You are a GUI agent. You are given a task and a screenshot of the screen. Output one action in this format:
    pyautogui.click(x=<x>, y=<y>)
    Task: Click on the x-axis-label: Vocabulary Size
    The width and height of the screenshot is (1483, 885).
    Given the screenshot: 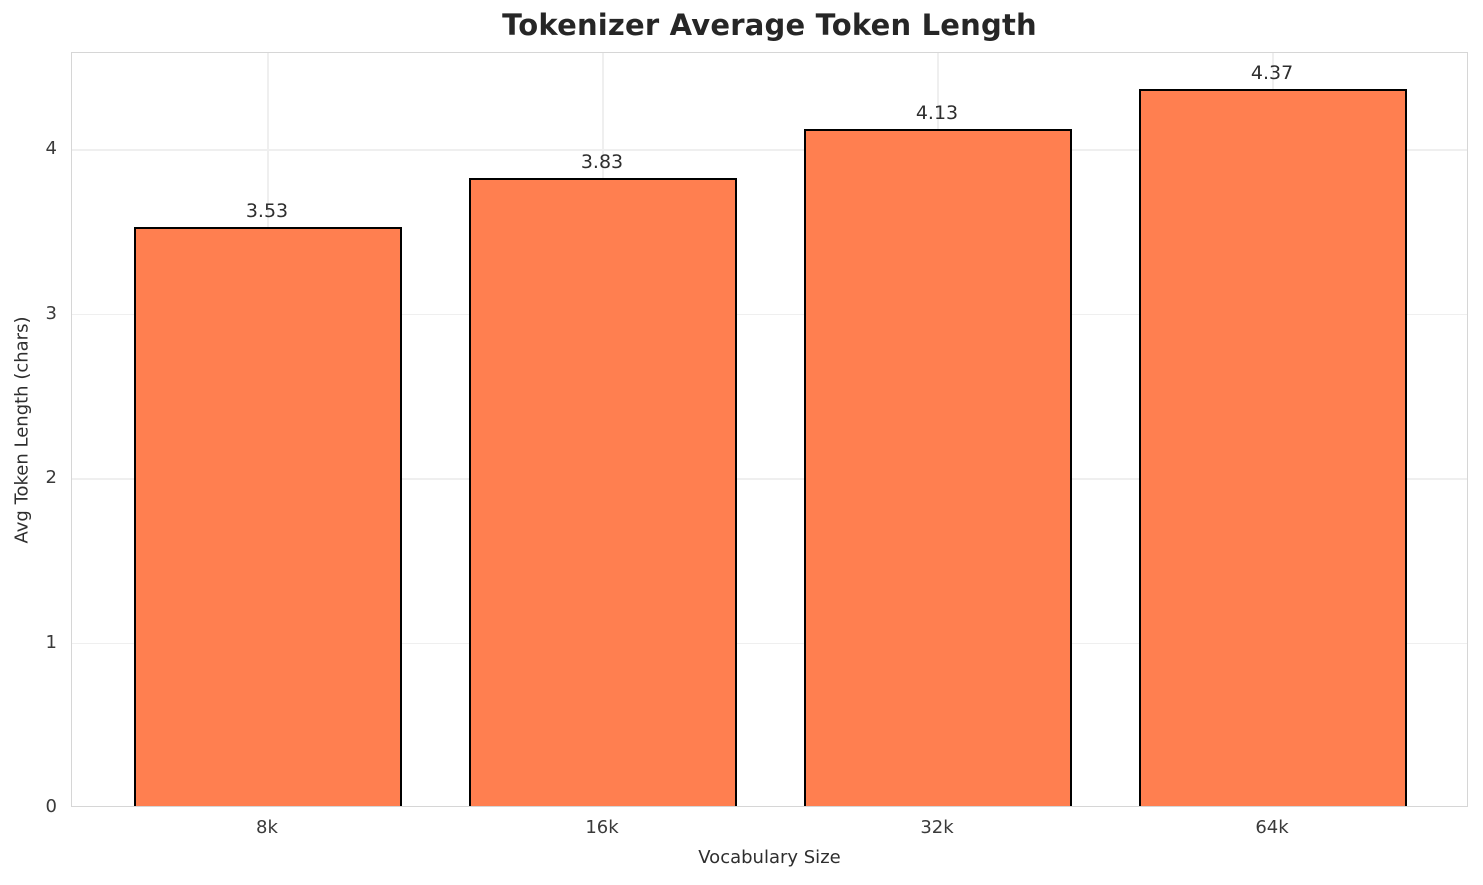 What is the action you would take?
    pyautogui.click(x=769, y=857)
    